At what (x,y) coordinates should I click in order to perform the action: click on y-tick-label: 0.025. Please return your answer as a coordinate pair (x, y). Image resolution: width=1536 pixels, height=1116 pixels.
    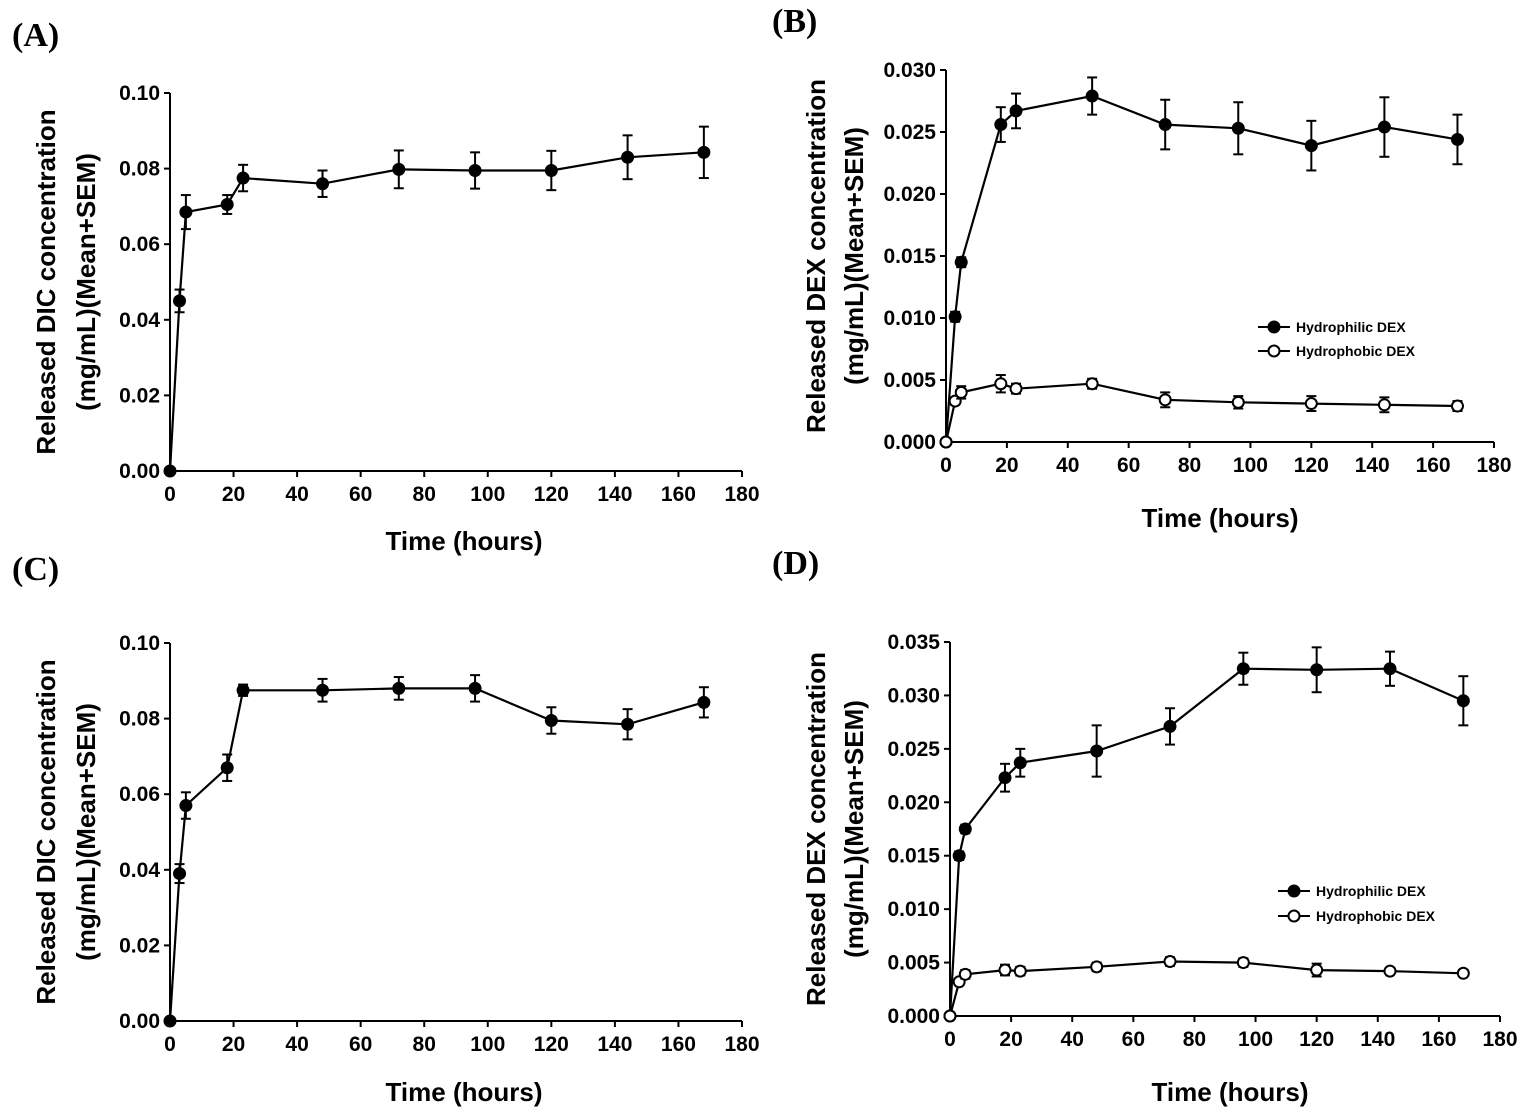
    Looking at the image, I should click on (909, 132).